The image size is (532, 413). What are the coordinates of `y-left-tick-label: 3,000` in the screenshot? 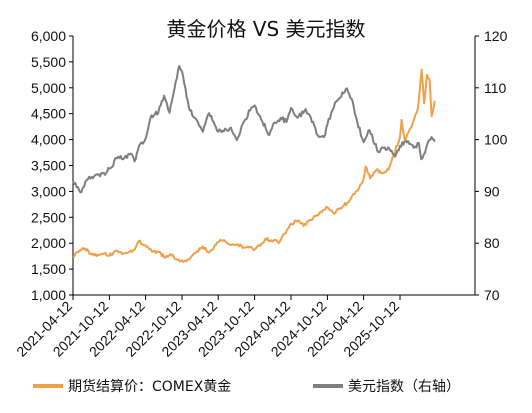 It's located at (48, 191).